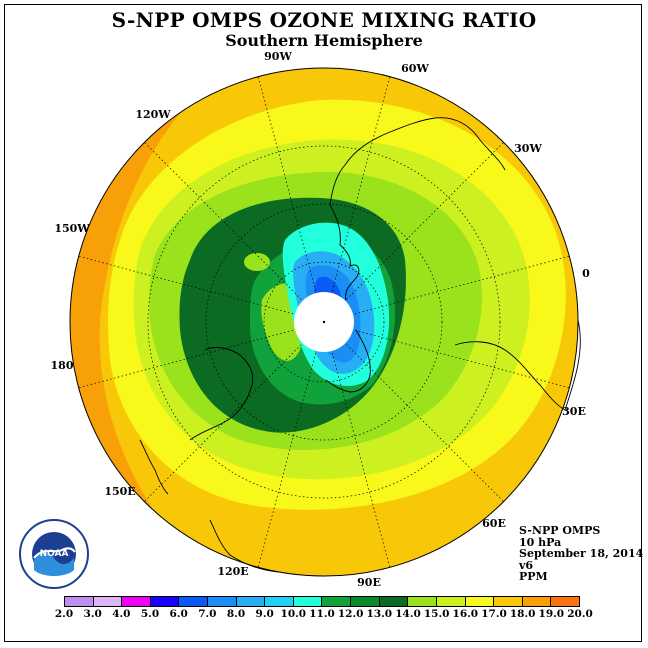 This screenshot has height=648, width=648. What do you see at coordinates (586, 273) in the screenshot?
I see `longitude-label: 0` at bounding box center [586, 273].